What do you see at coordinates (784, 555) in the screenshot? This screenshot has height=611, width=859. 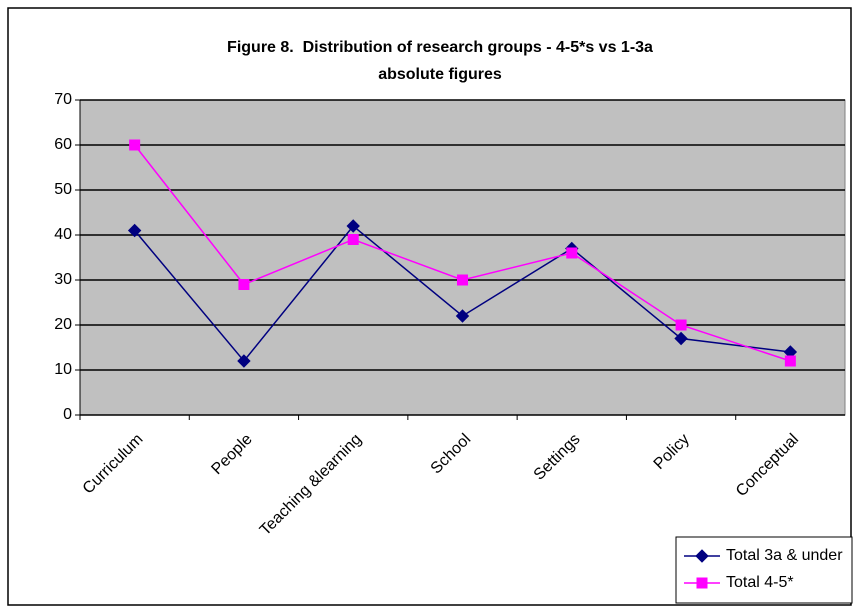 I see `legend-label: Total 3a & under` at bounding box center [784, 555].